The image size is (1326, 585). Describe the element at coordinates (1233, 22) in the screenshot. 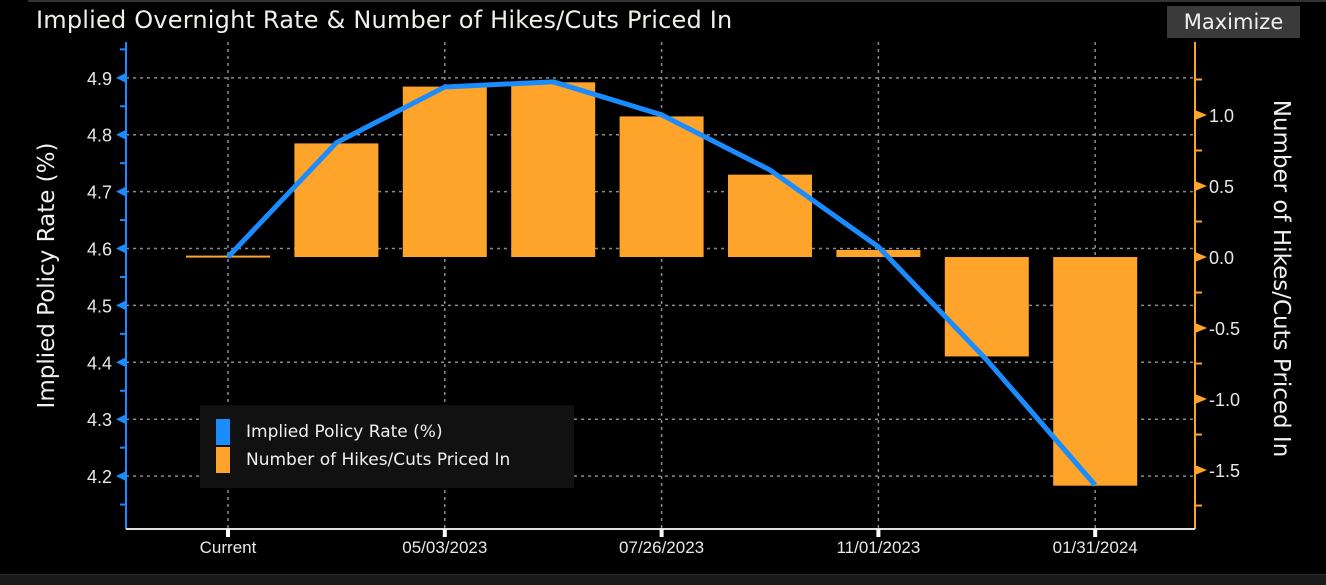

I see `maximize-button: Maximize` at that location.